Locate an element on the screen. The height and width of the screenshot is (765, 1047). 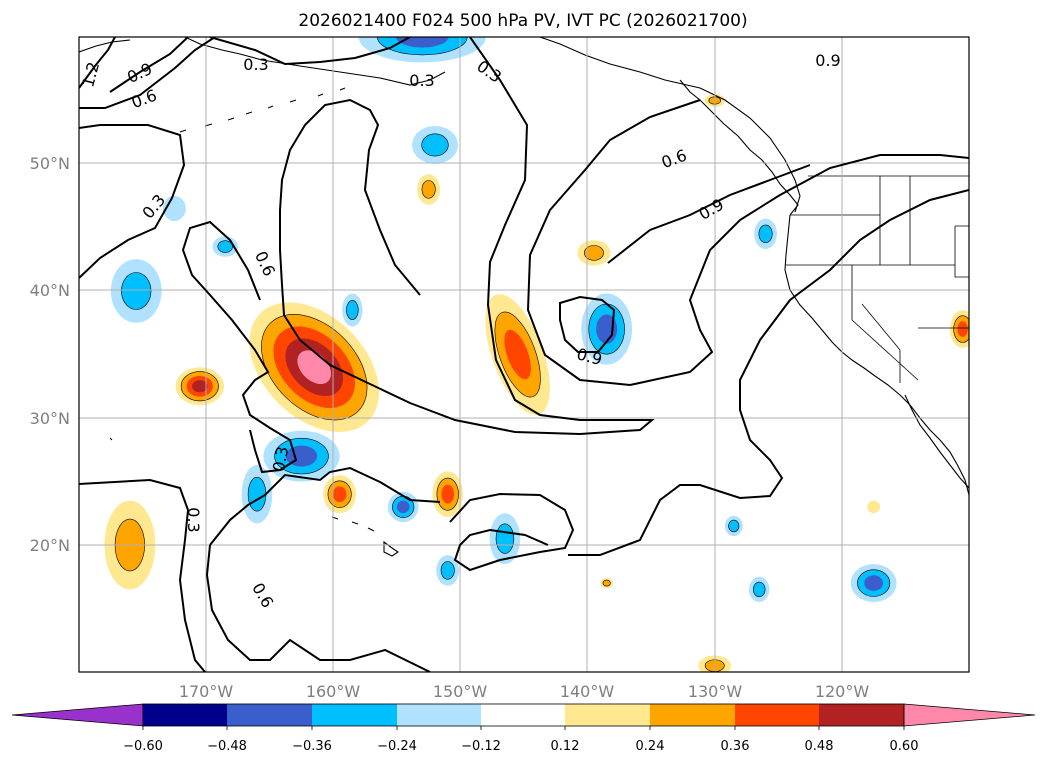
lon-tick-label: 170°W is located at coordinates (206, 691).